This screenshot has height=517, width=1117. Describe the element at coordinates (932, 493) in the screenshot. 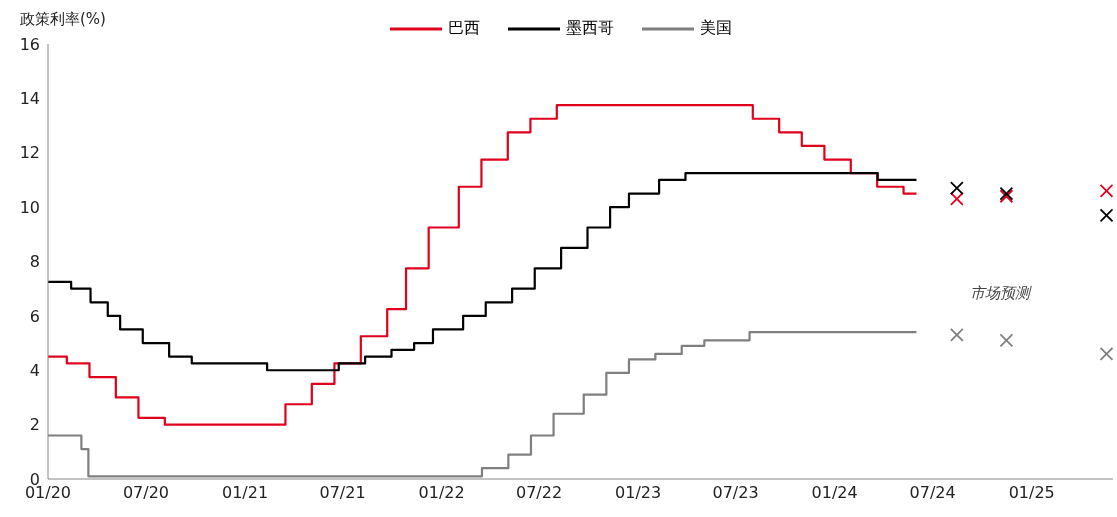

I see `x-tick-label: 07/24` at that location.